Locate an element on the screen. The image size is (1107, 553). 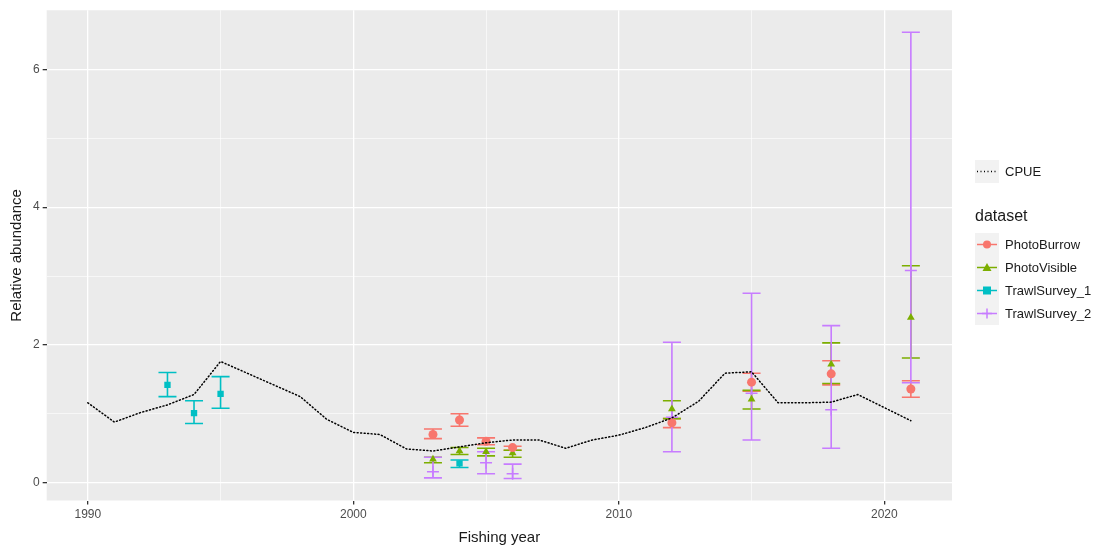
x-axis-title: Fishing year is located at coordinates (499, 537).